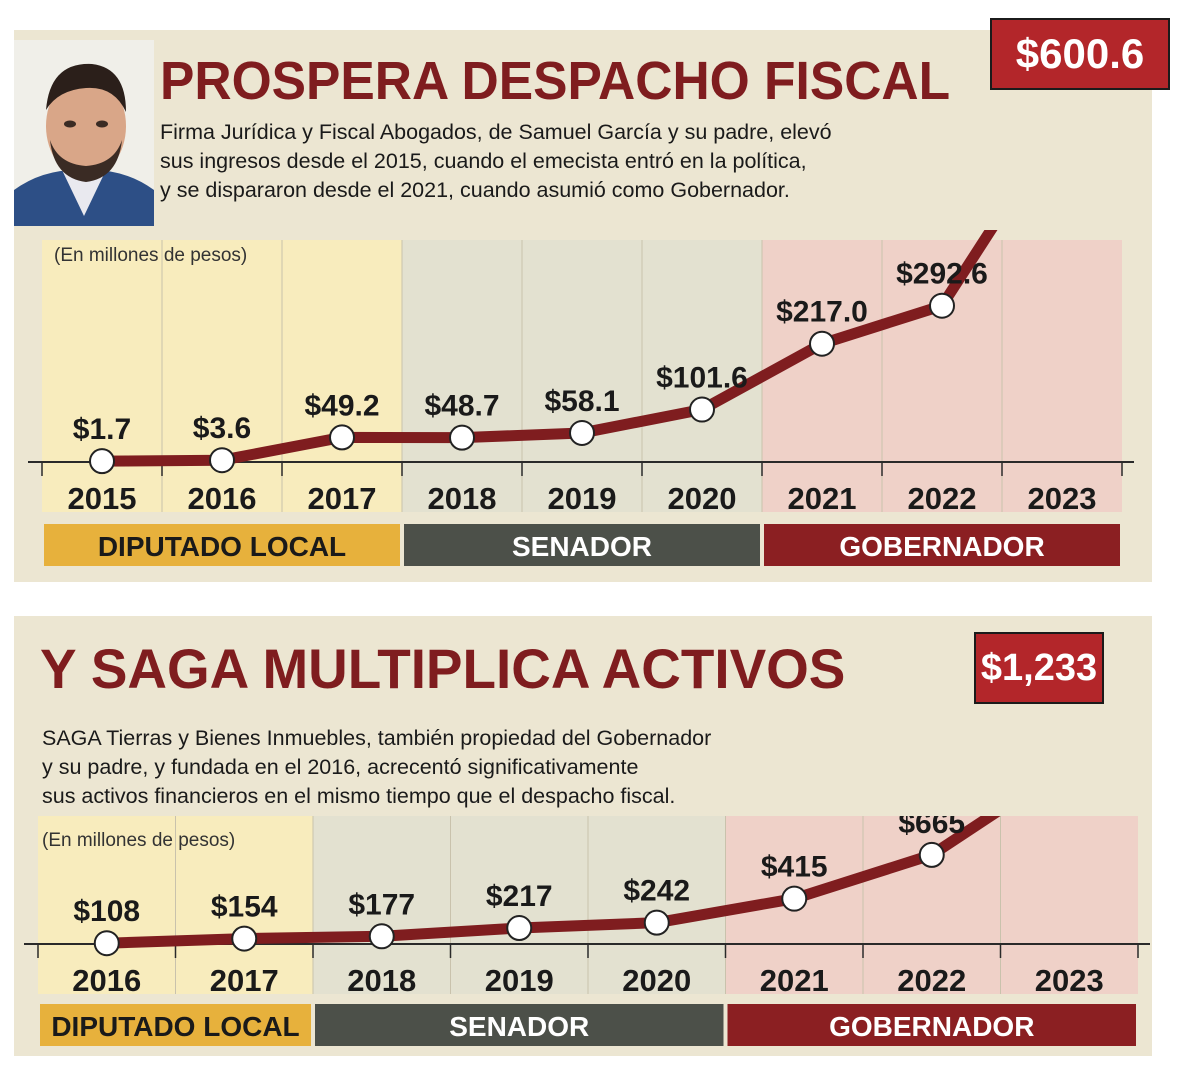 The width and height of the screenshot is (1179, 1088). What do you see at coordinates (151, 255) in the screenshot?
I see `chart1-unit-note: (En millones de pesos)` at bounding box center [151, 255].